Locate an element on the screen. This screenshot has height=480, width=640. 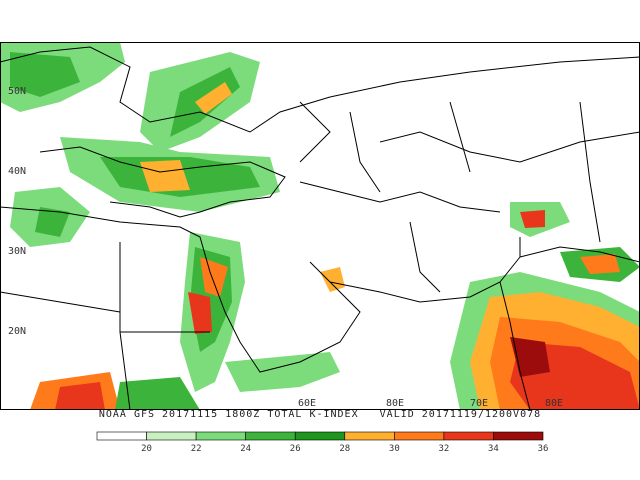
lon-label-2: 80E is located at coordinates (395, 403).